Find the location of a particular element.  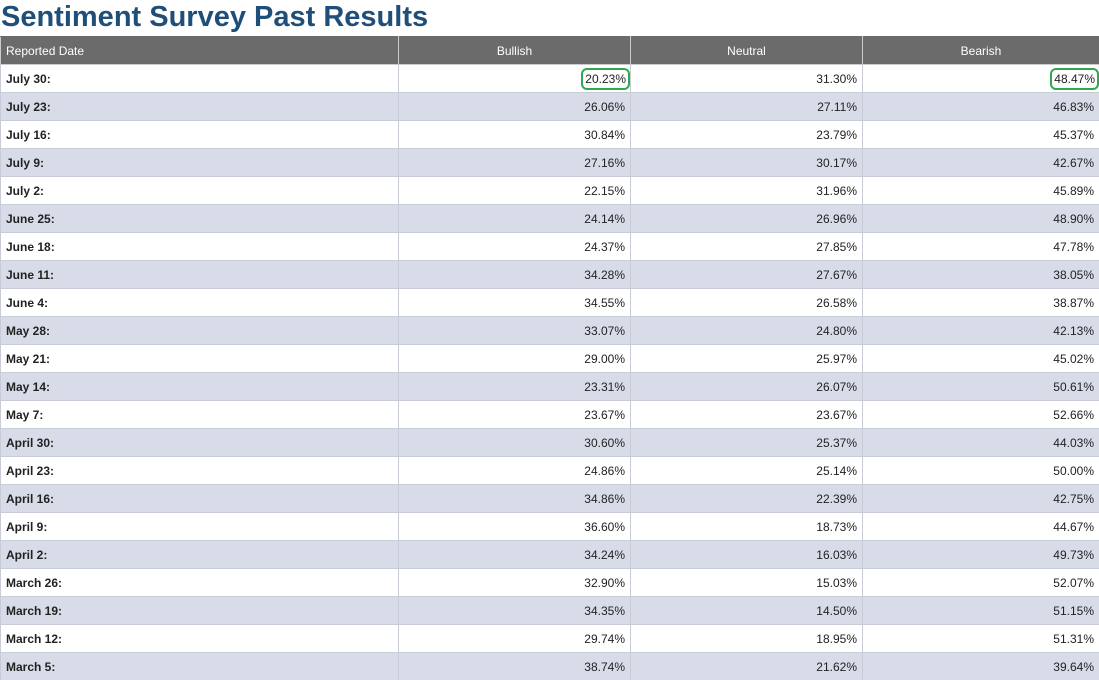

table-row: May 21: 29.00% 25.97% 45.02% is located at coordinates (549, 358).